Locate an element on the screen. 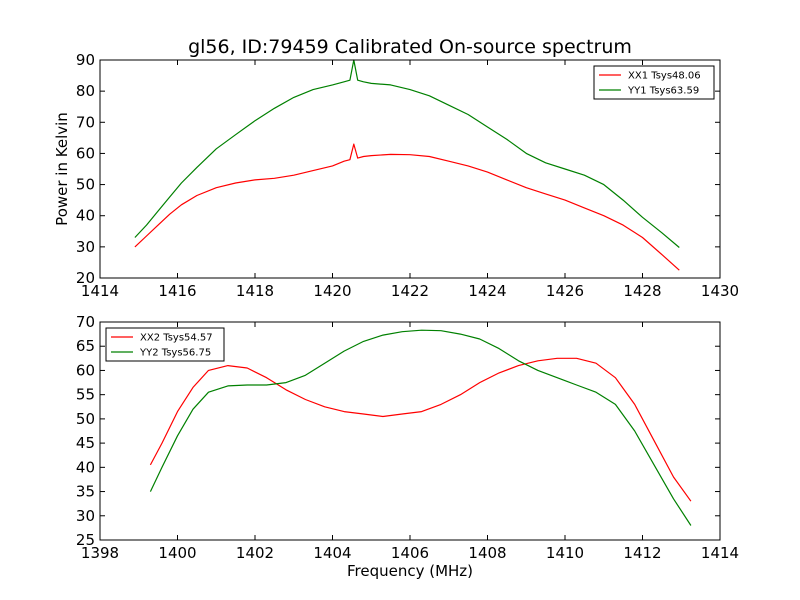  x-tick-label: 1412 is located at coordinates (642, 553).